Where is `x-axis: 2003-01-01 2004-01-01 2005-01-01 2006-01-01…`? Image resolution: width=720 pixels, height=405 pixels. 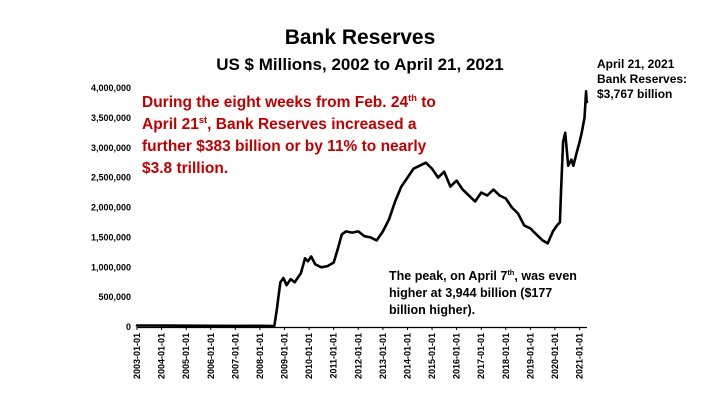 x-axis: 2003-01-01 2004-01-01 2005-01-01 2006-01-01… is located at coordinates (359, 352).